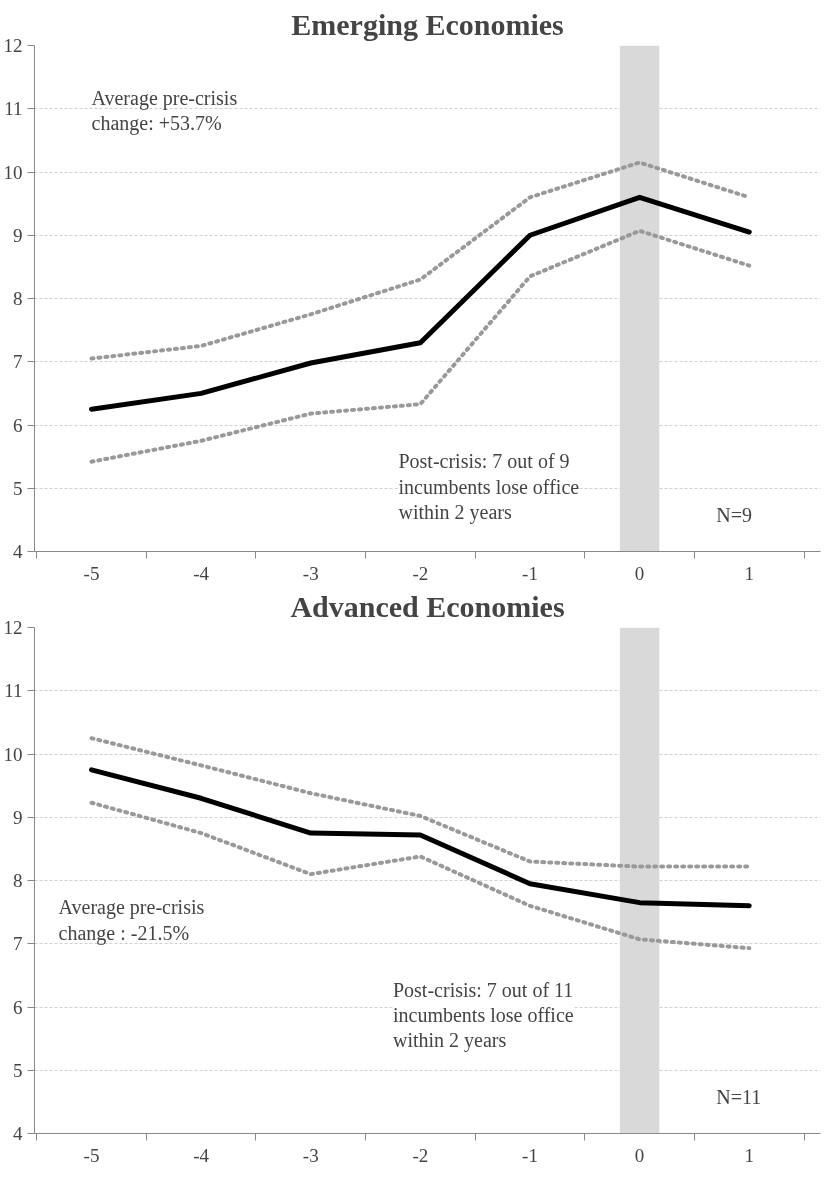 This screenshot has height=1178, width=830. I want to click on annotation: Post-crisis: 7 out of 11 incumbents lose office within 2 years, so click(483, 1015).